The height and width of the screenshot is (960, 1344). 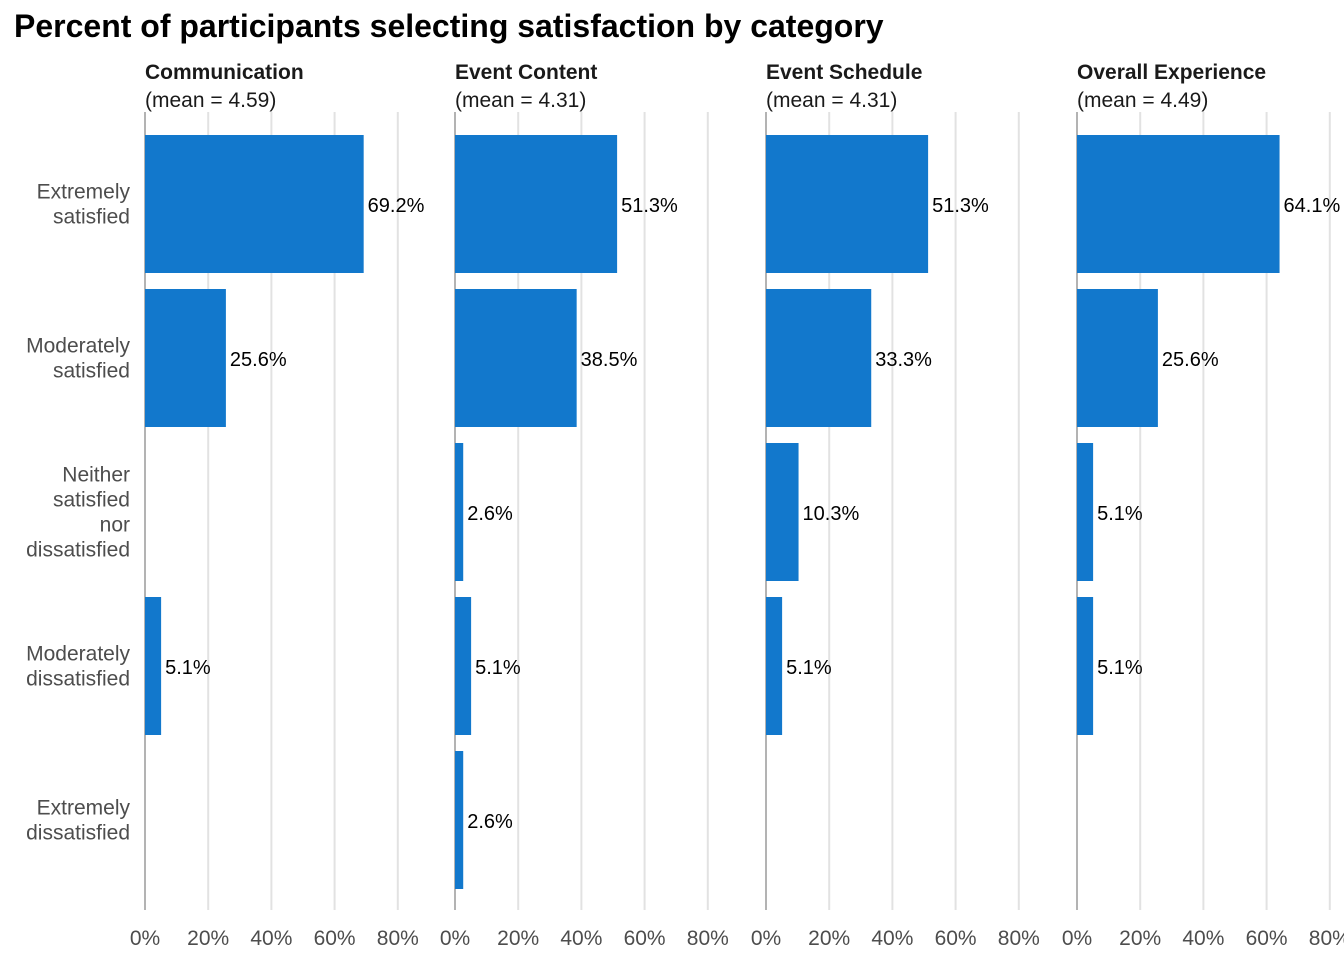 I want to click on y-category-label: Neither satisfied nor dissatisfied, so click(x=78, y=513).